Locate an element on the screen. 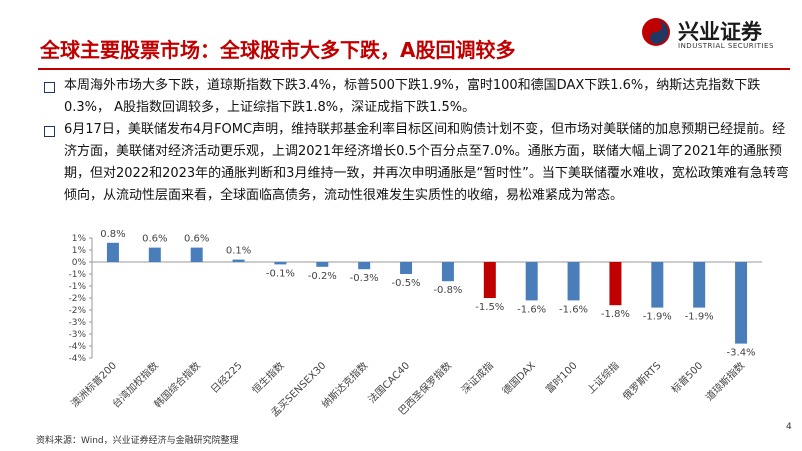  value-label: -0.5% is located at coordinates (406, 283).